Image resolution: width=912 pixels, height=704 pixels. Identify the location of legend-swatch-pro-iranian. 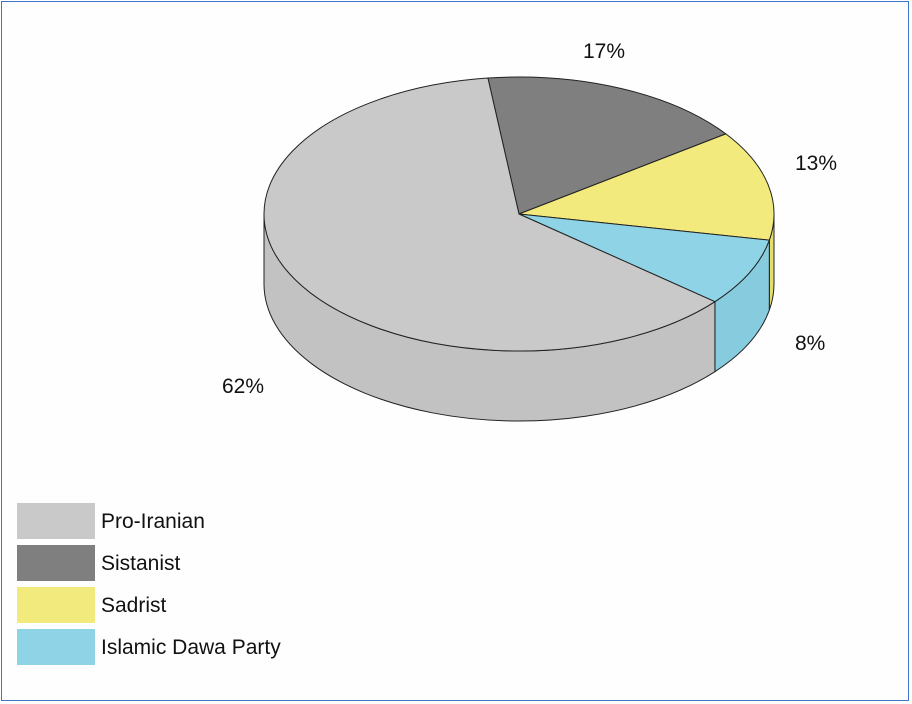
(56, 521).